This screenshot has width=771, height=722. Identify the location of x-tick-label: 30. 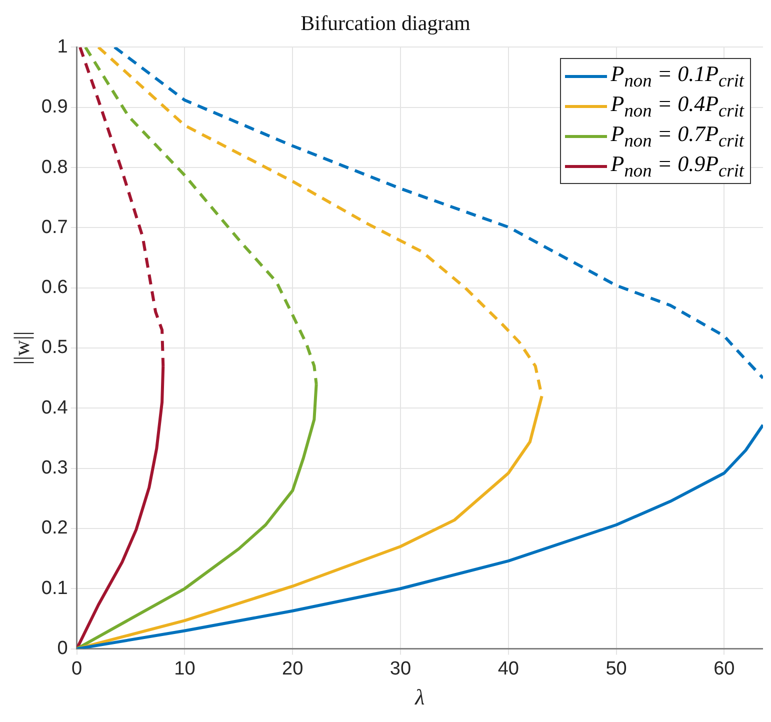
(401, 669).